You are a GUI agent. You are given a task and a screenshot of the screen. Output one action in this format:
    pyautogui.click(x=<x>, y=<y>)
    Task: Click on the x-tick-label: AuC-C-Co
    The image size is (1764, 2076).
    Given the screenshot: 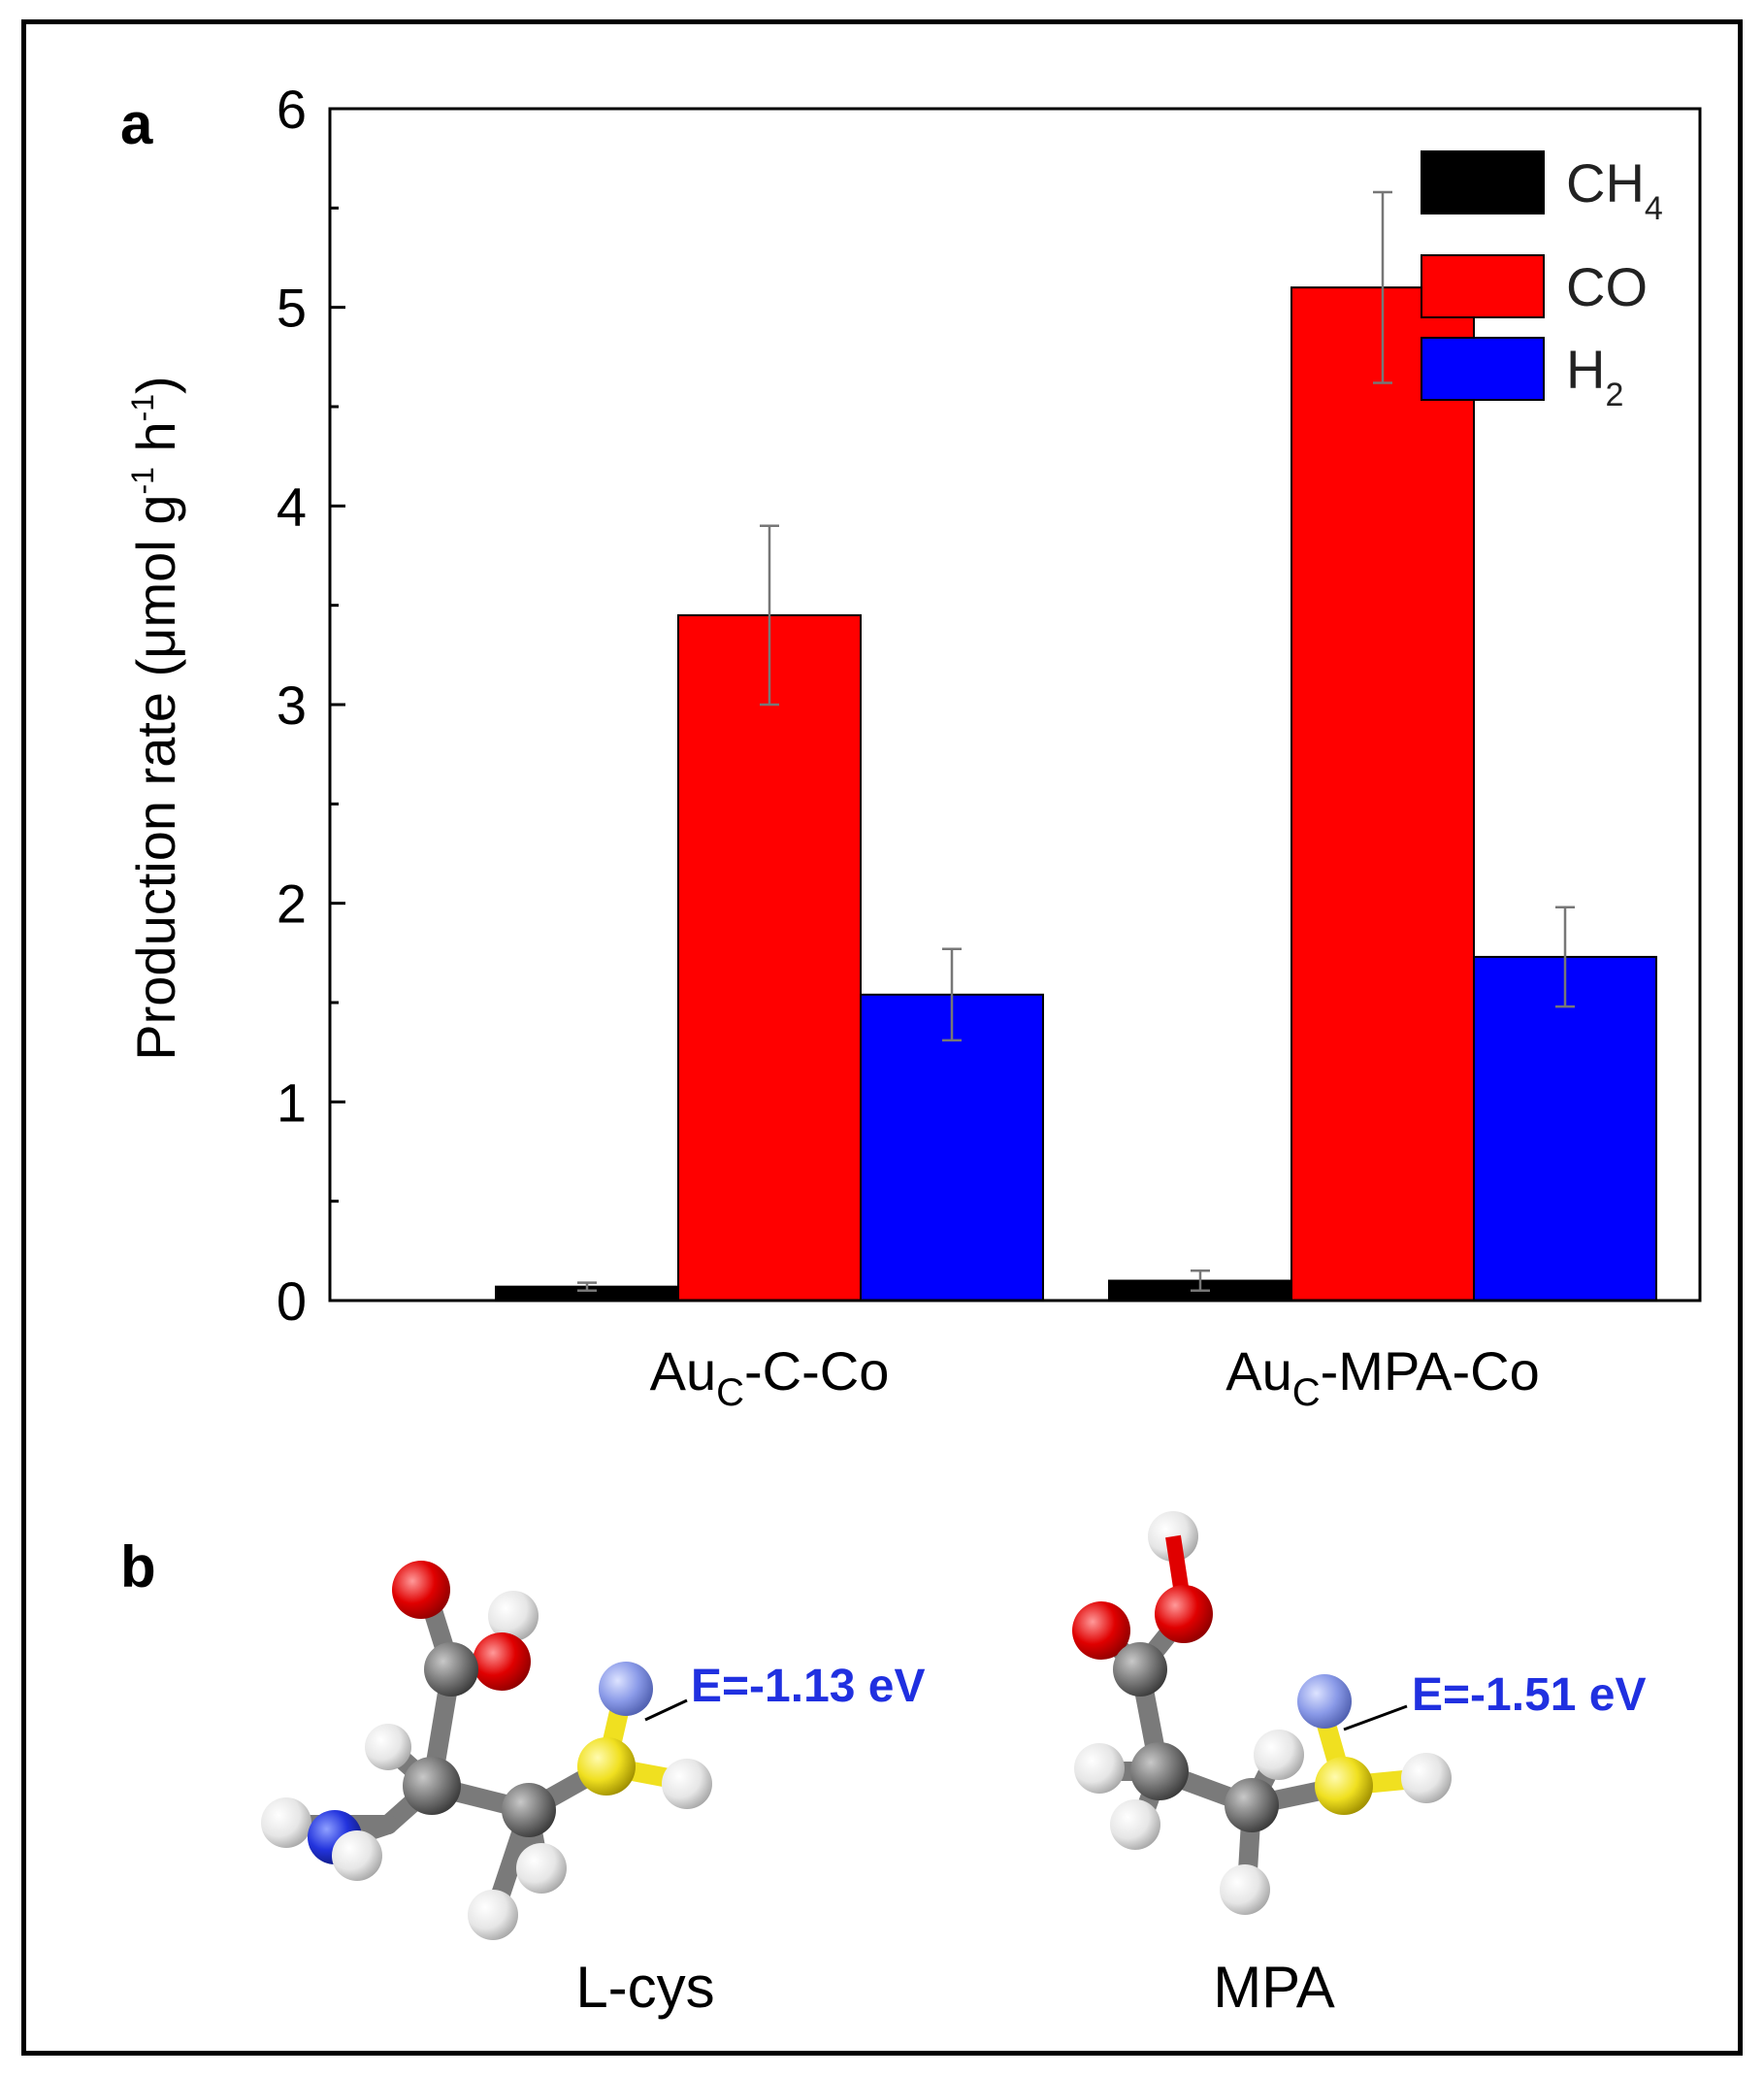 What is the action you would take?
    pyautogui.click(x=770, y=1377)
    